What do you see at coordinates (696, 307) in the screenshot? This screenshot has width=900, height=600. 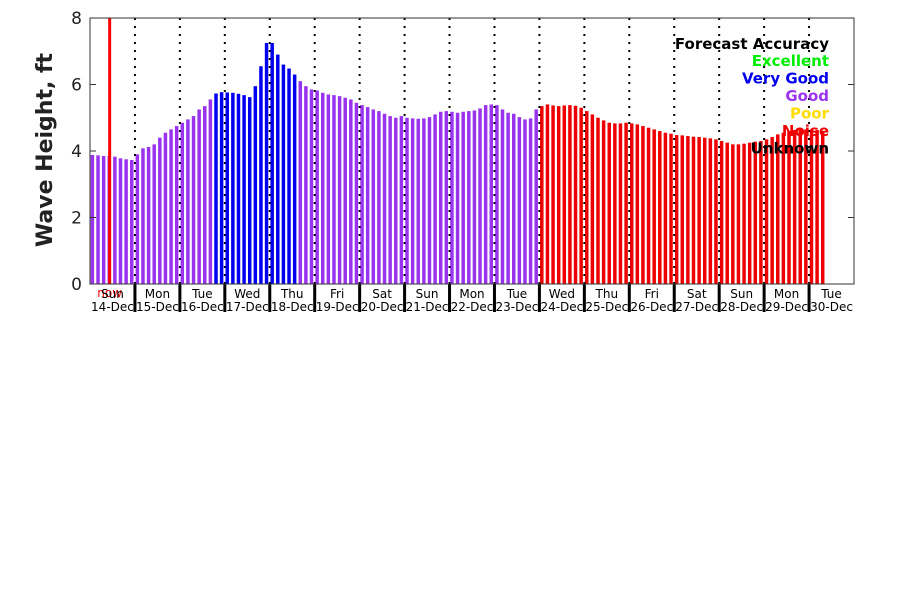 I see `x-tick-date: 27-Dec` at bounding box center [696, 307].